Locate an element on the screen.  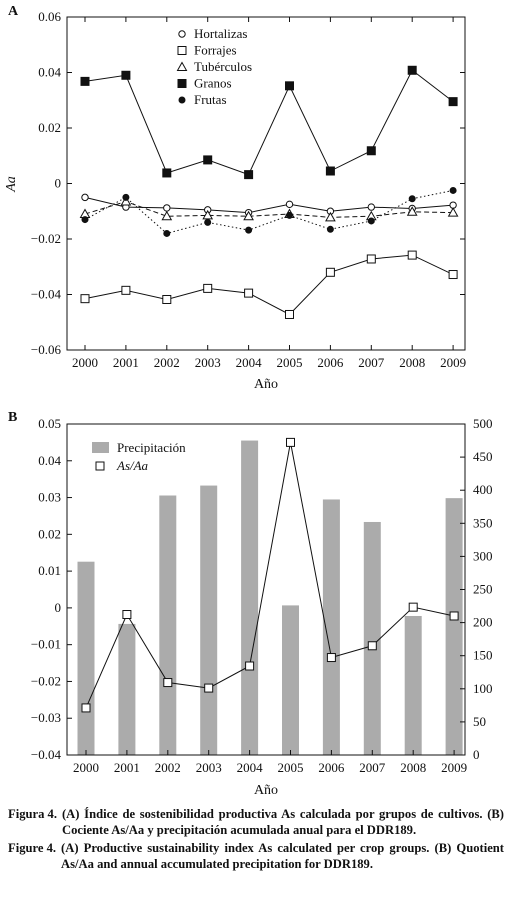
legend-marker-as-aa is located at coordinates (100, 466).